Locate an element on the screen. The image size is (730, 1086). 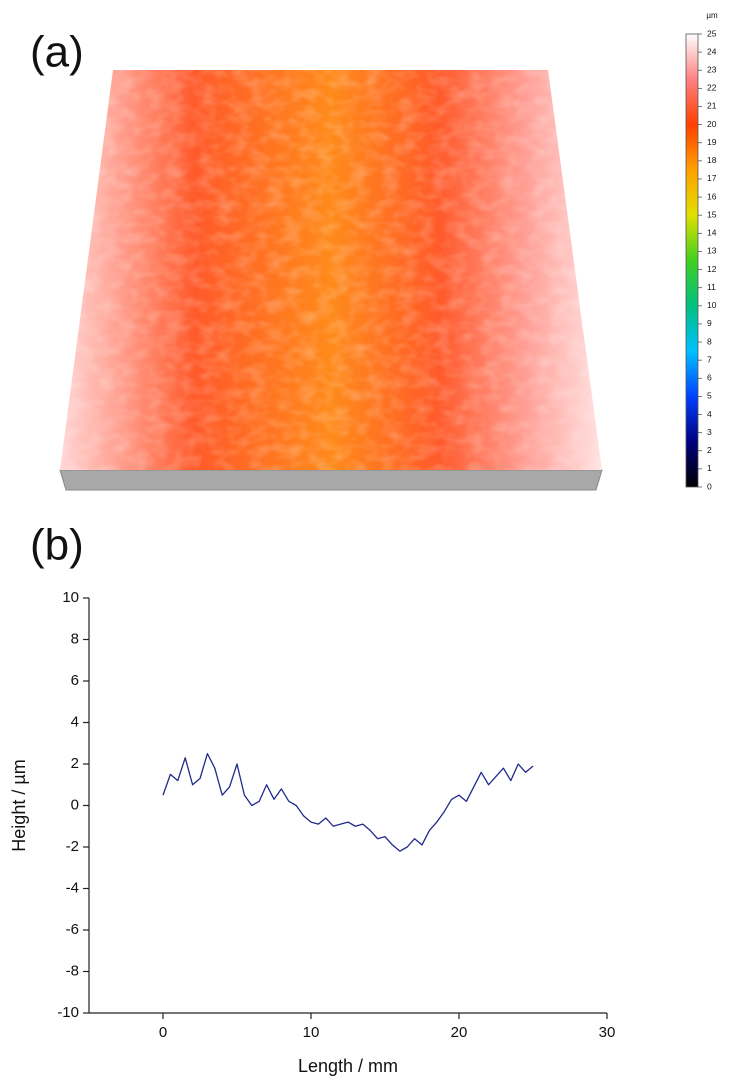
colorbar-tick-label: 0 is located at coordinates (709, 486).